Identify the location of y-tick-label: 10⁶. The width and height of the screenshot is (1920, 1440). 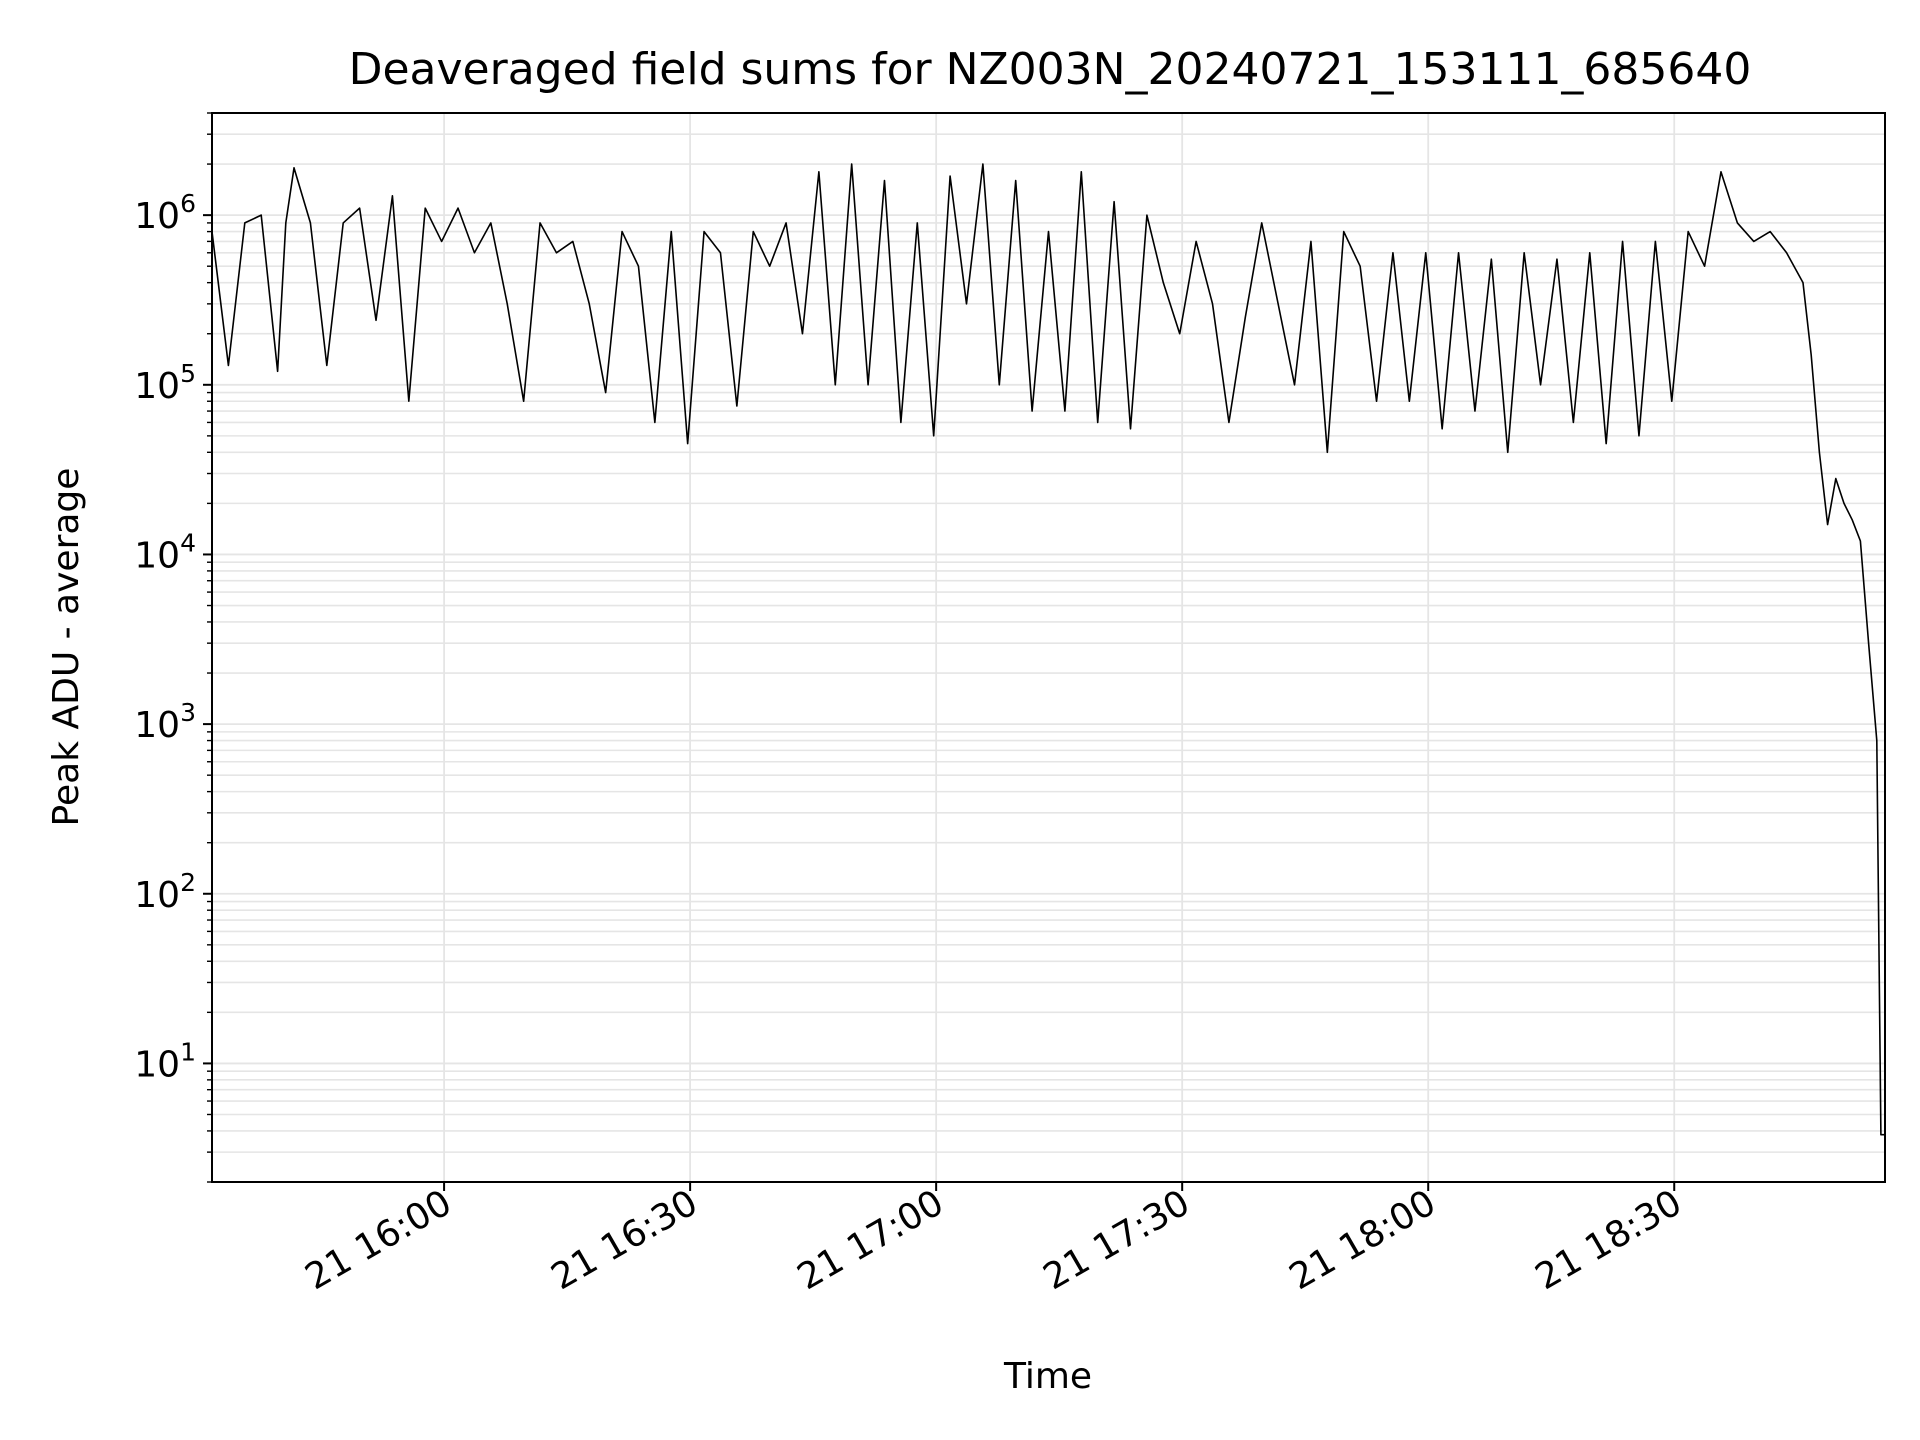
(165, 213).